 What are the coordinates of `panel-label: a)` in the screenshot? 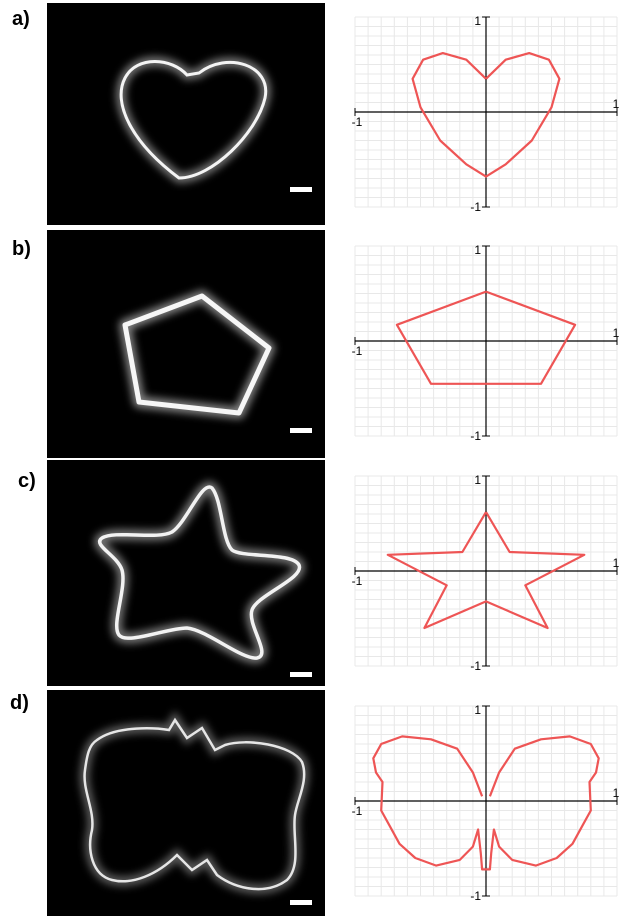 It's located at (21, 19).